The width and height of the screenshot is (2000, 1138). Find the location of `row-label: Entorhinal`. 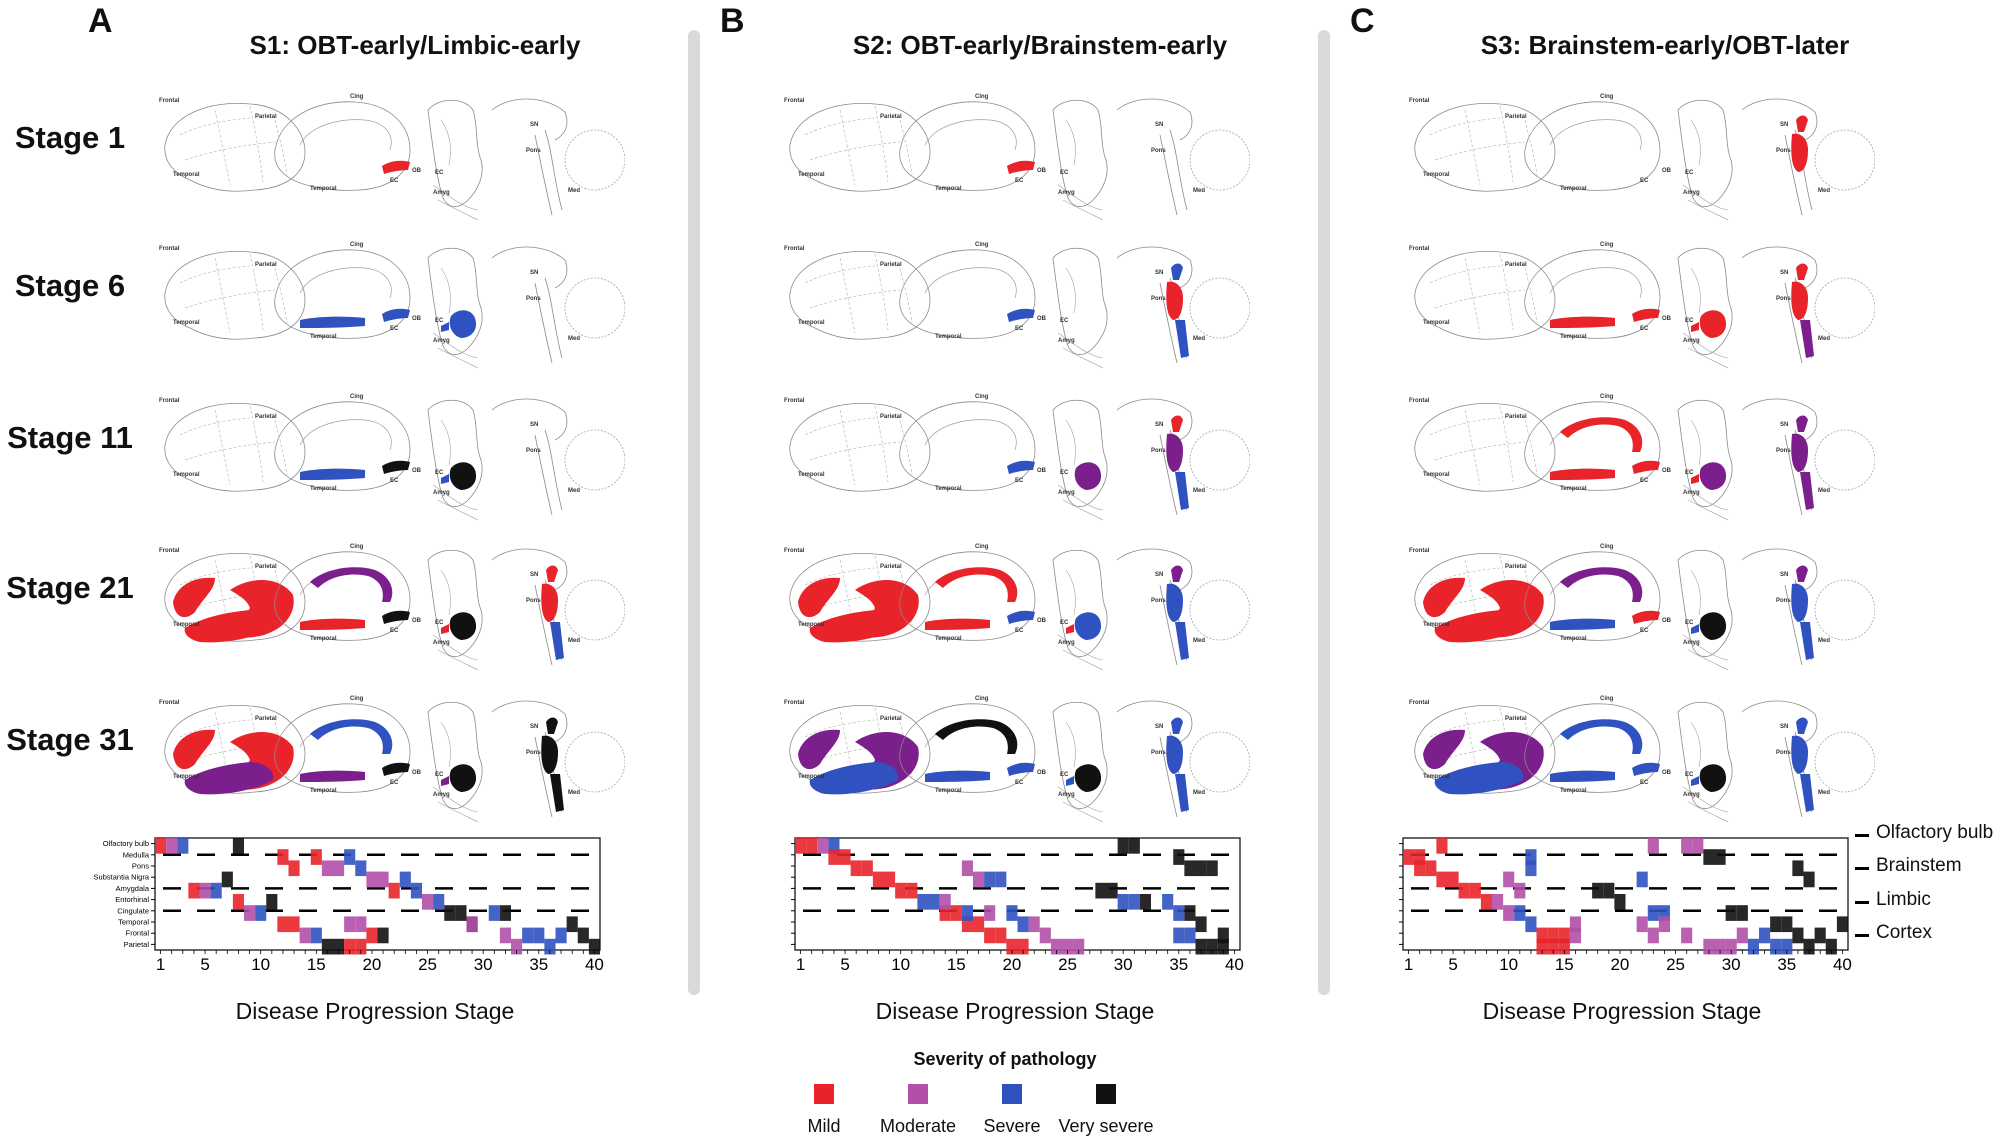

row-label: Entorhinal is located at coordinates (132, 899).